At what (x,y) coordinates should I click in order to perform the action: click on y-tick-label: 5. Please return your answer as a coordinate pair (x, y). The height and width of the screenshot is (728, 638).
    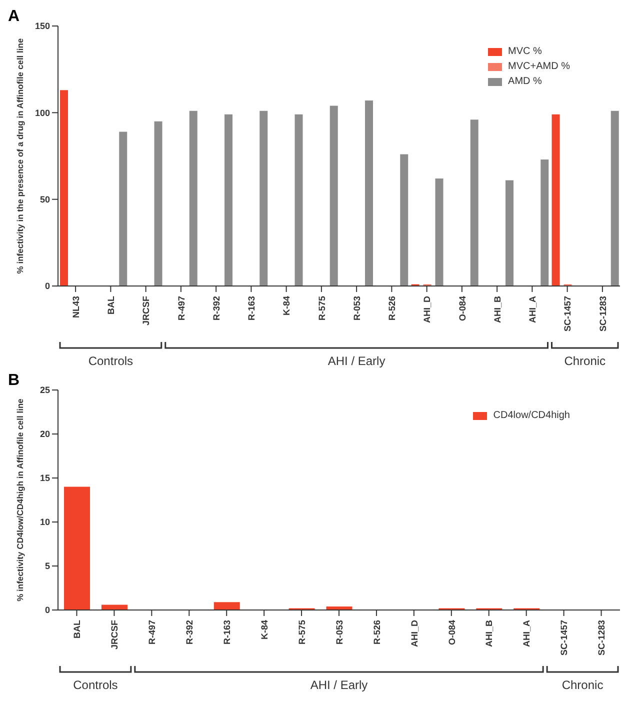
    Looking at the image, I should click on (47, 566).